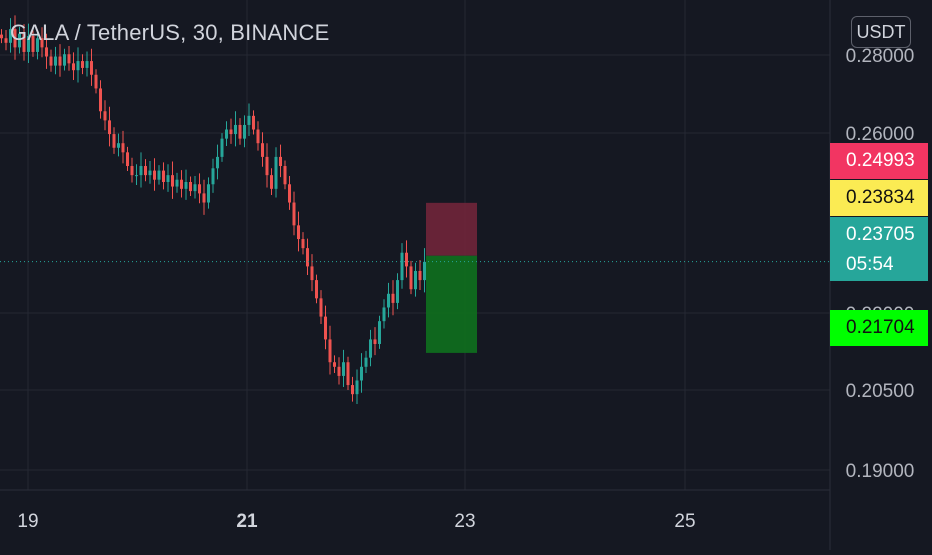 The height and width of the screenshot is (555, 932). What do you see at coordinates (879, 249) in the screenshot?
I see `last-price-tag: 0.23705 05:54` at bounding box center [879, 249].